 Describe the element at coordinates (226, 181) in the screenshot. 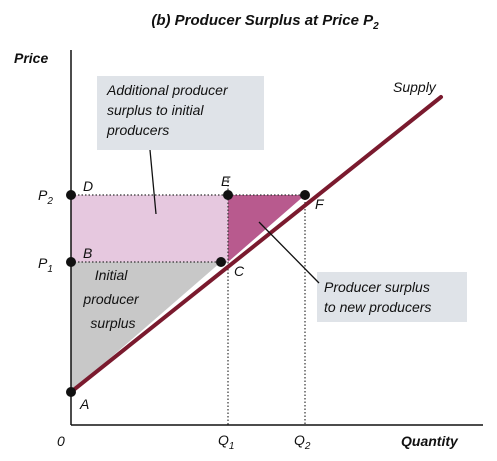

I see `label-e: E` at that location.